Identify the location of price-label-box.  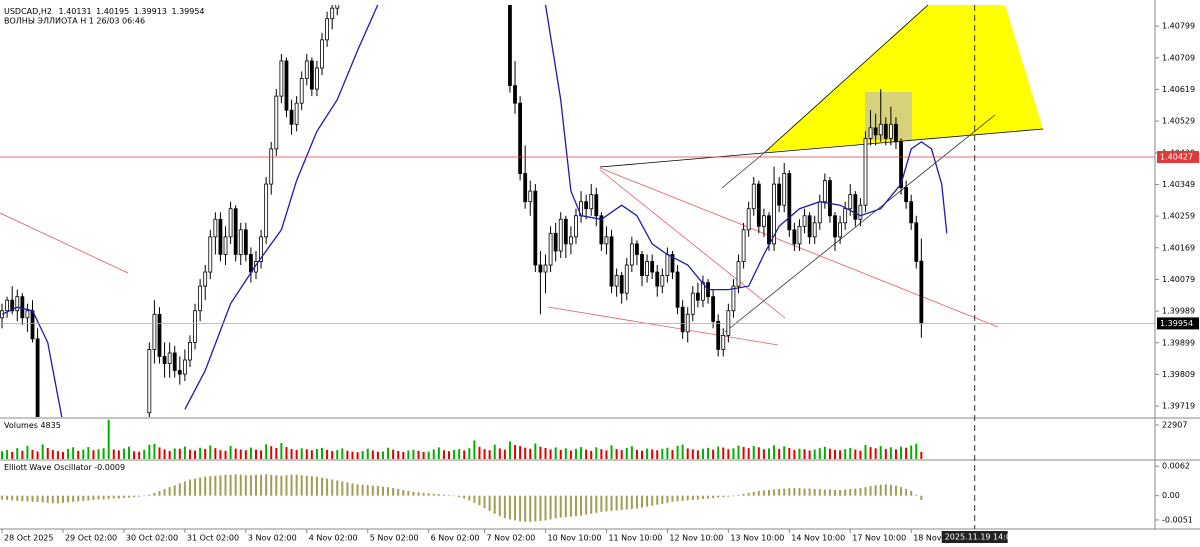
(1178, 323).